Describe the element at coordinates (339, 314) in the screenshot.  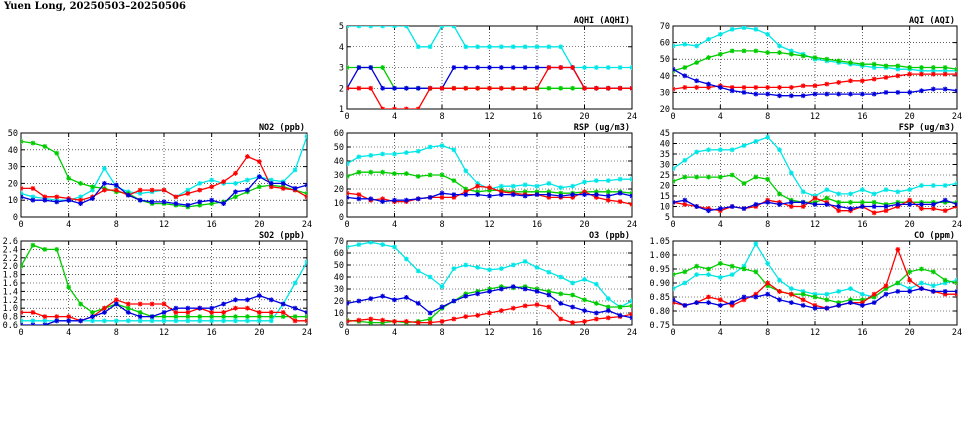
I see `y-tick-label: 10` at that location.